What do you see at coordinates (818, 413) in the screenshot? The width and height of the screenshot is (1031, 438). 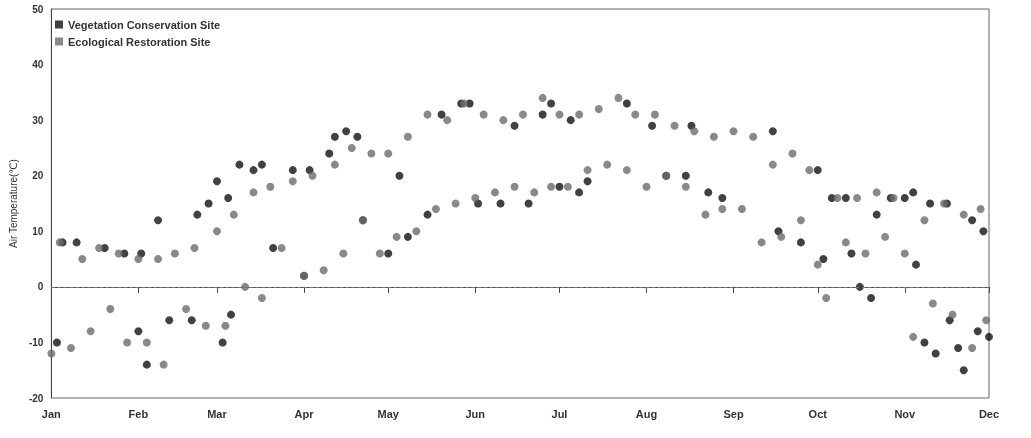 I see `x-tick-label: Oct` at bounding box center [818, 413].